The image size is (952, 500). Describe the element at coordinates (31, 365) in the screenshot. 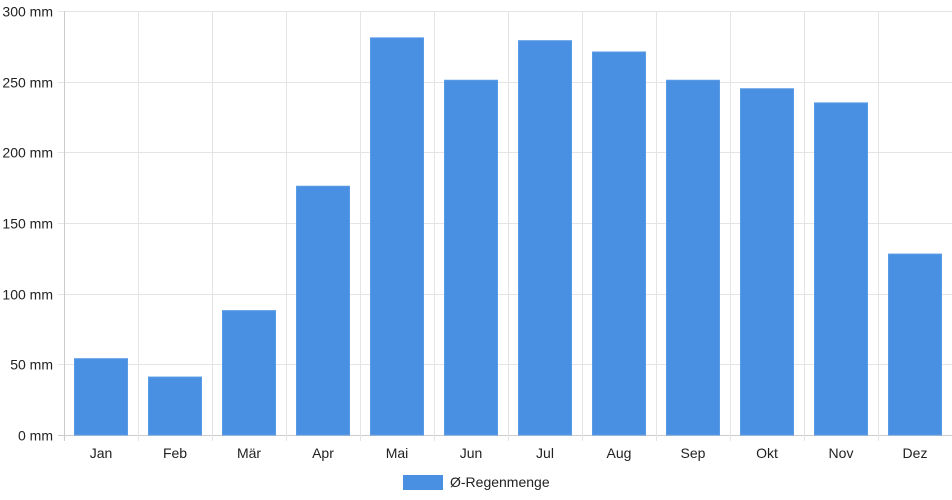

I see `y-tick-label: 50 mm` at that location.